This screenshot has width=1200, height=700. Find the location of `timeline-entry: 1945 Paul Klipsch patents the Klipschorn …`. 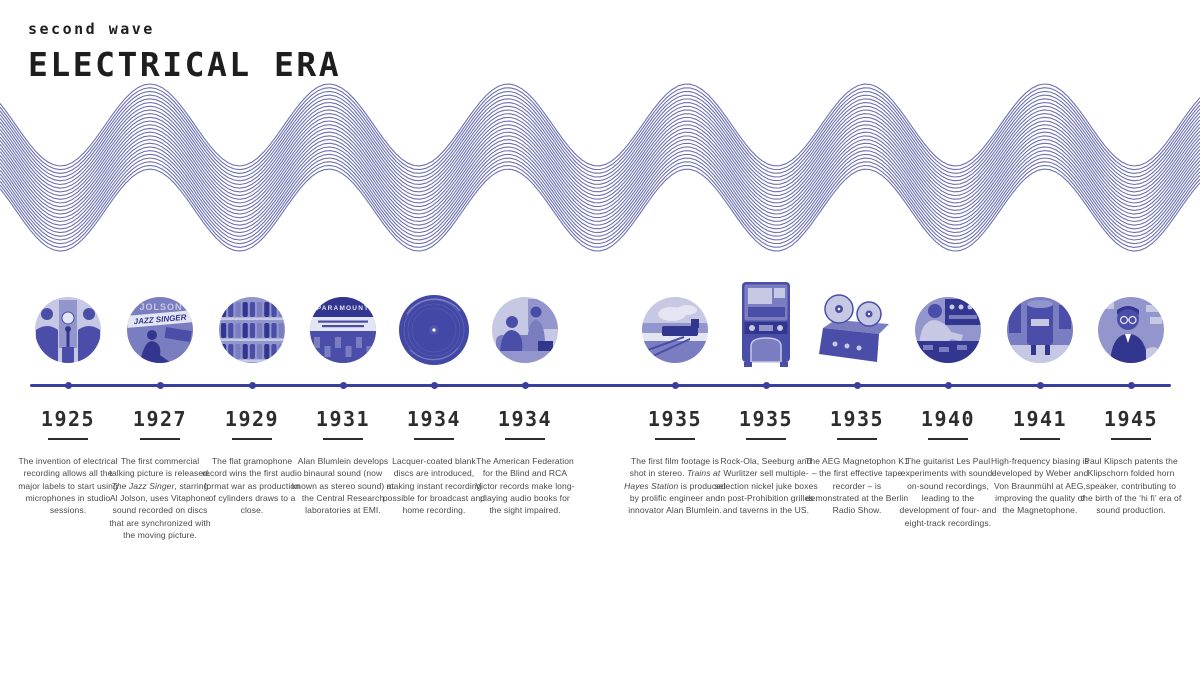

timeline-entry: 1945 Paul Klipsch patents the Klipschorn … is located at coordinates (1131, 462).